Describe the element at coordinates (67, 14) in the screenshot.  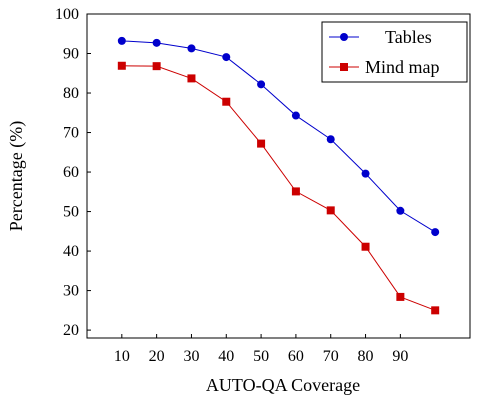
I see `y-tick-label: 100` at that location.